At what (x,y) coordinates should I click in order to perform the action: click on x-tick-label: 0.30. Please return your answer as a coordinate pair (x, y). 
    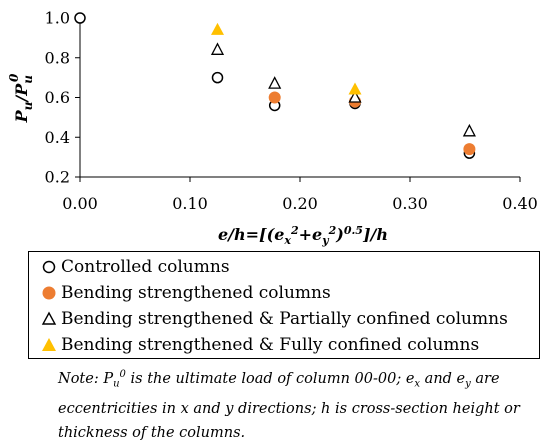
    Looking at the image, I should click on (410, 203).